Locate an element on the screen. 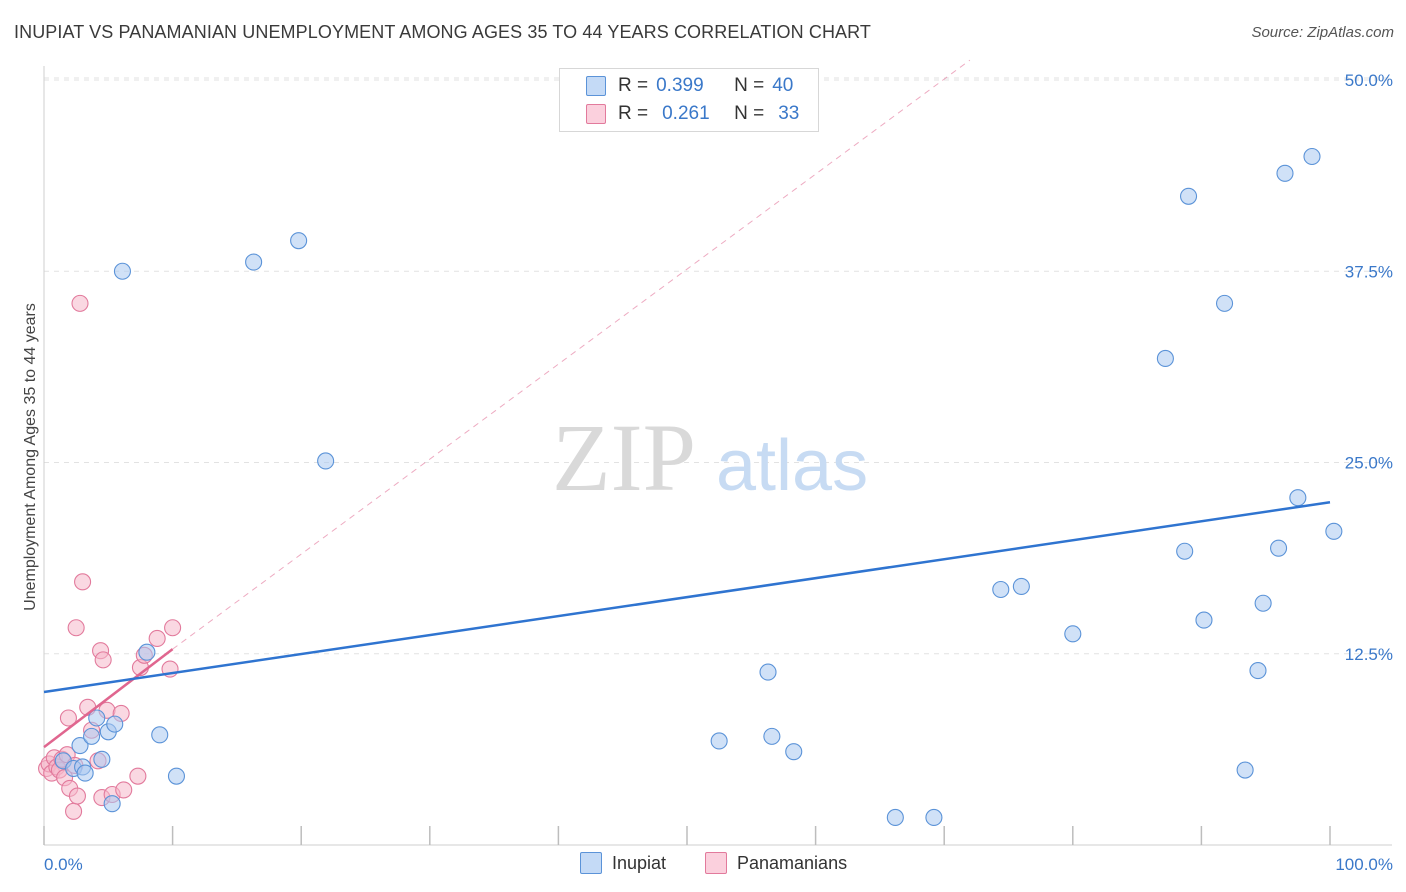  x-tick-label: 0.0% is located at coordinates (63, 864).